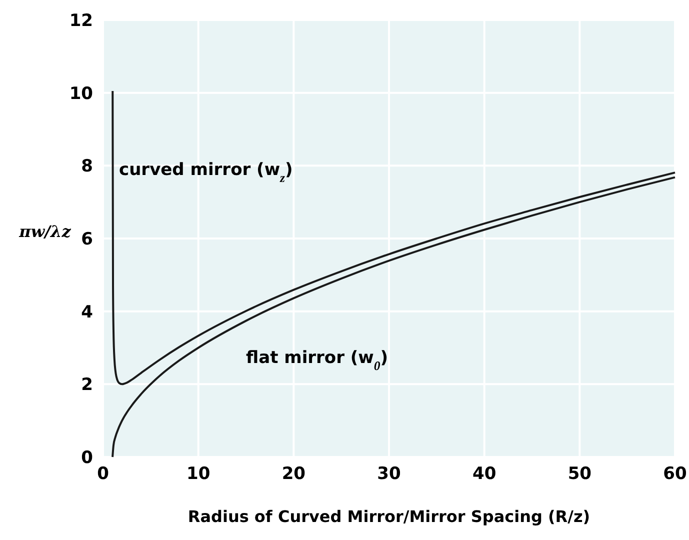 This screenshot has width=689, height=540. What do you see at coordinates (87, 385) in the screenshot?
I see `y-tick-label: 2` at bounding box center [87, 385].